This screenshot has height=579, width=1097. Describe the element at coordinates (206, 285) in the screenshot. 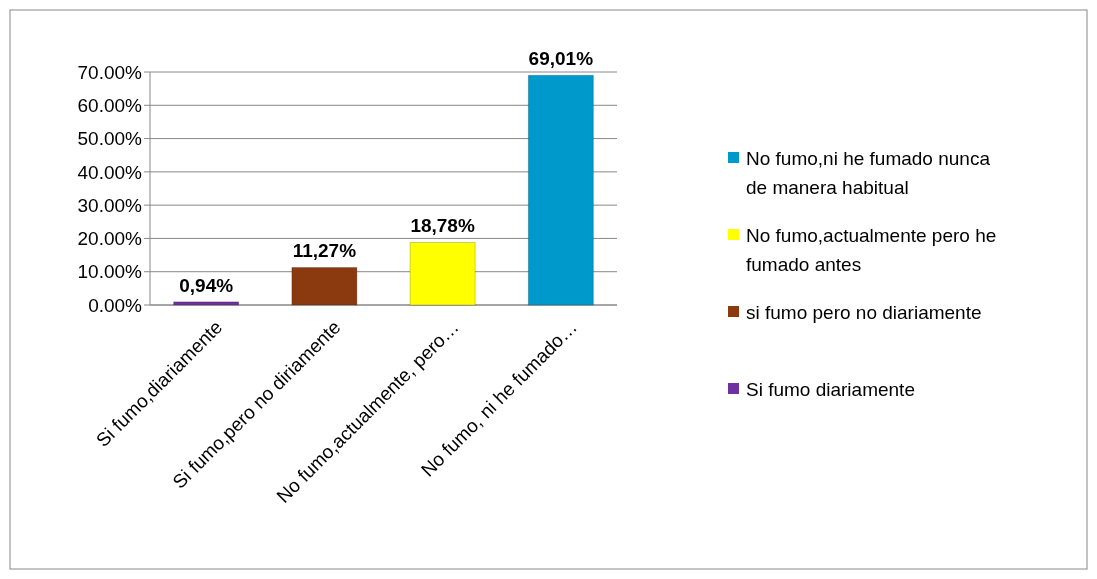

I see `data-label: 0,94%` at that location.